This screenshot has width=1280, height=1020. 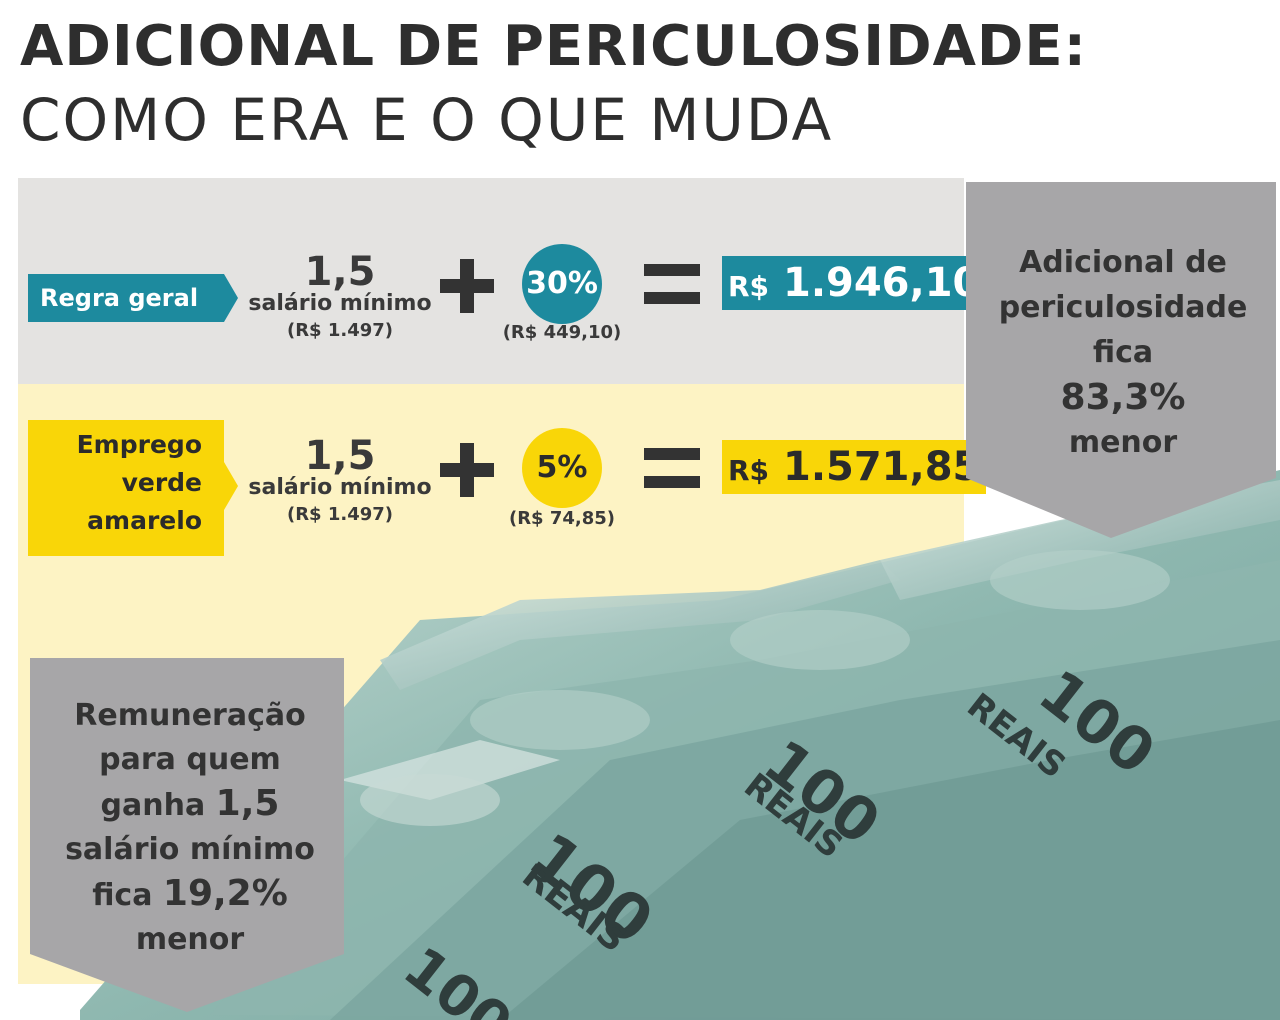 I want to click on verde-amarelo-percent-badge: 5%, so click(x=562, y=468).